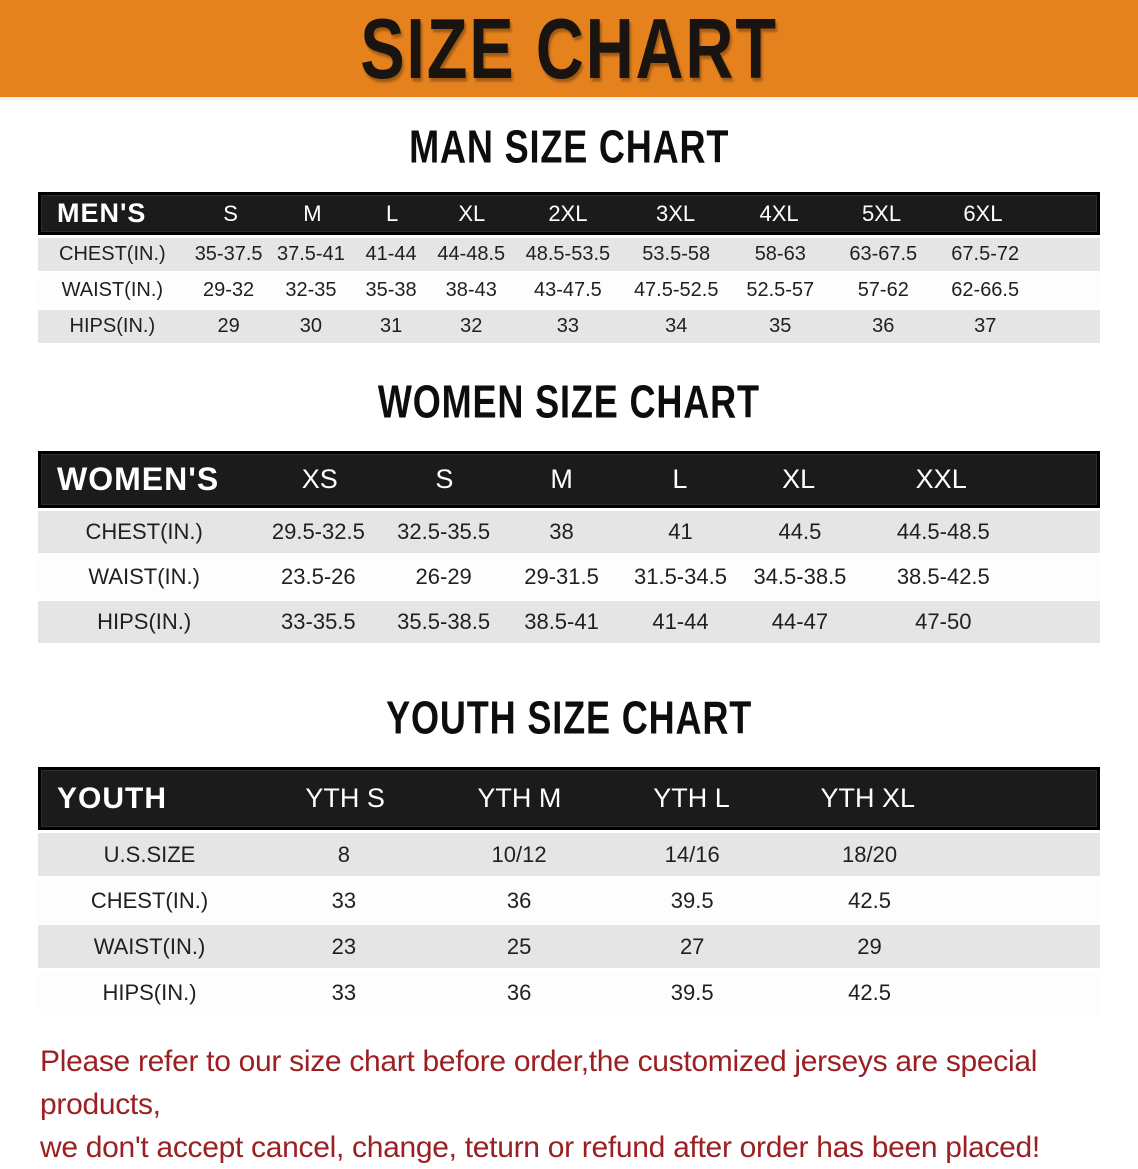  What do you see at coordinates (310, 254) in the screenshot?
I see `value-cell: 37.5-41` at bounding box center [310, 254].